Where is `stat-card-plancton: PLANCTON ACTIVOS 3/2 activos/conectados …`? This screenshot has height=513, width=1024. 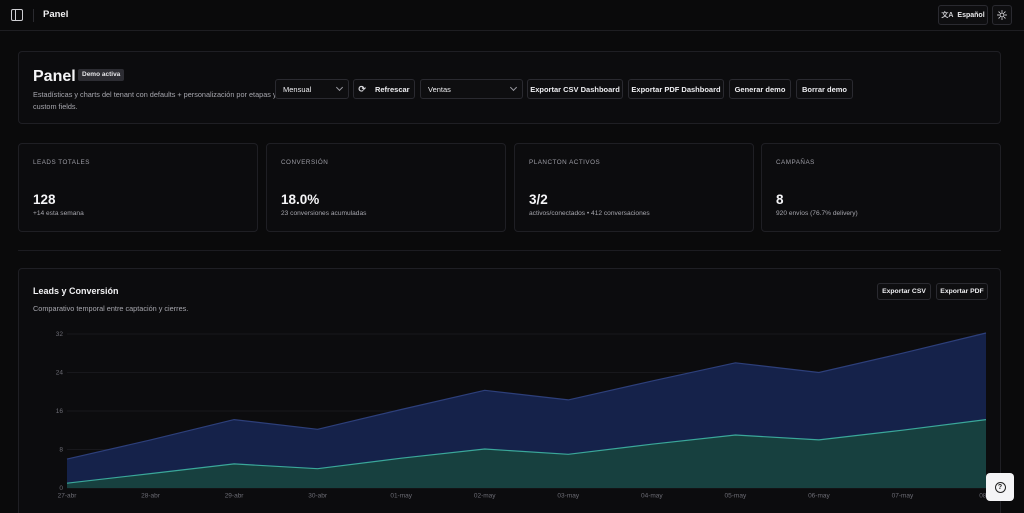
stat-card-plancton: PLANCTON ACTIVOS 3/2 activos/conectados … is located at coordinates (634, 187).